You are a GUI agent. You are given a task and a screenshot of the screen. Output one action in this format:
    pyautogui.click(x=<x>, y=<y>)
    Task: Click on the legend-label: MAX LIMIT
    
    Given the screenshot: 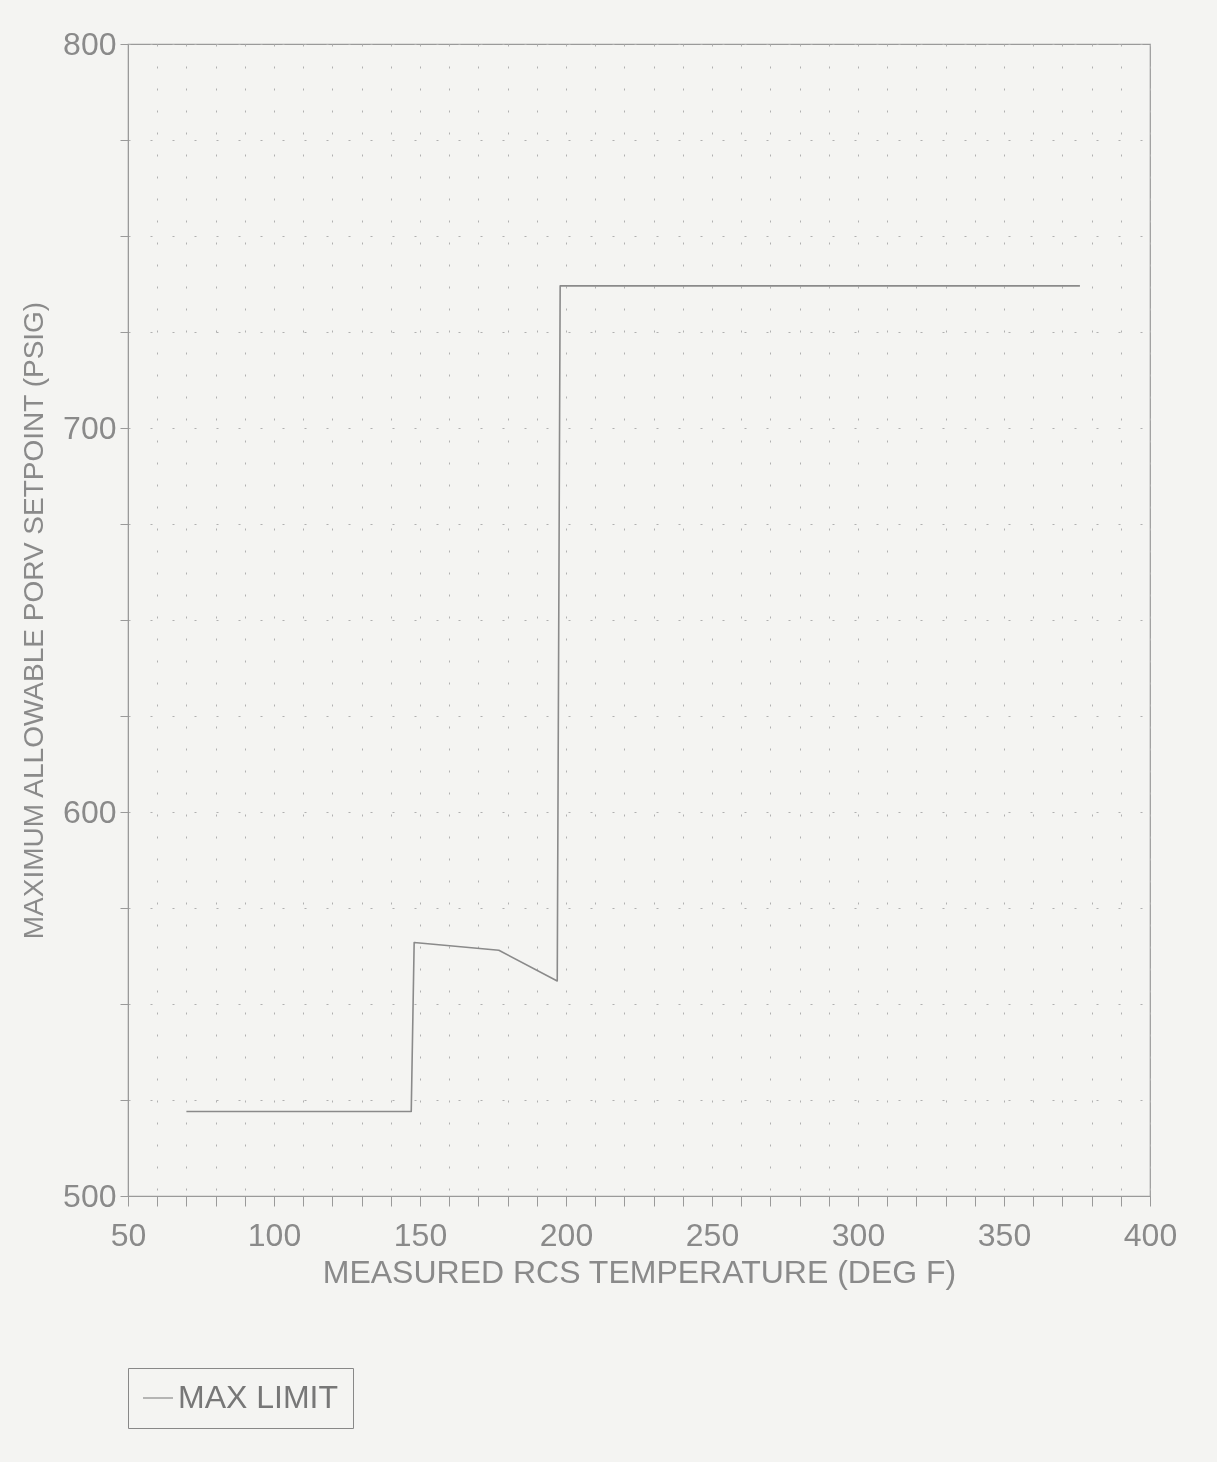 What is the action you would take?
    pyautogui.click(x=258, y=1397)
    